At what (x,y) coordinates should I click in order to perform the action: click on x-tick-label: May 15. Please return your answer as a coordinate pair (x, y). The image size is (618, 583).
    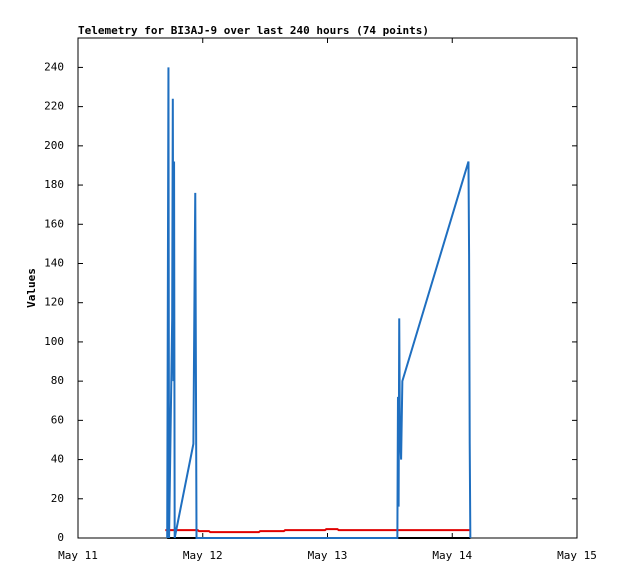
    Looking at the image, I should click on (577, 555).